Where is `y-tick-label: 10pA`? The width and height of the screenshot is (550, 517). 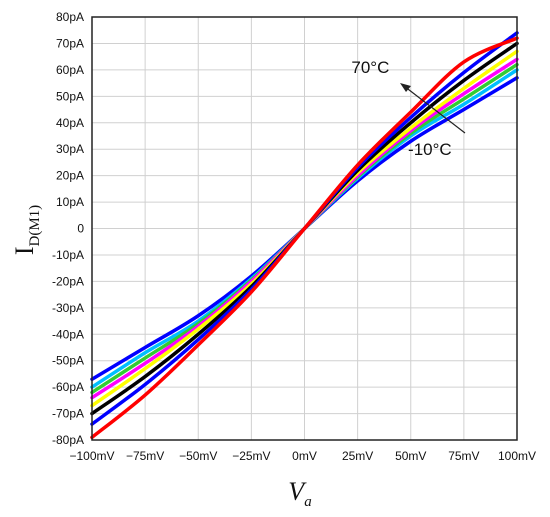 y-tick-label: 10pA is located at coordinates (70, 202).